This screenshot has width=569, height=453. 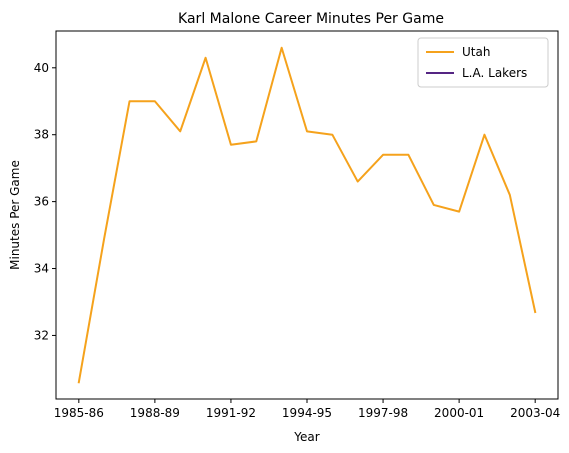 I want to click on x-tick-label: 1985-86, so click(x=79, y=413).